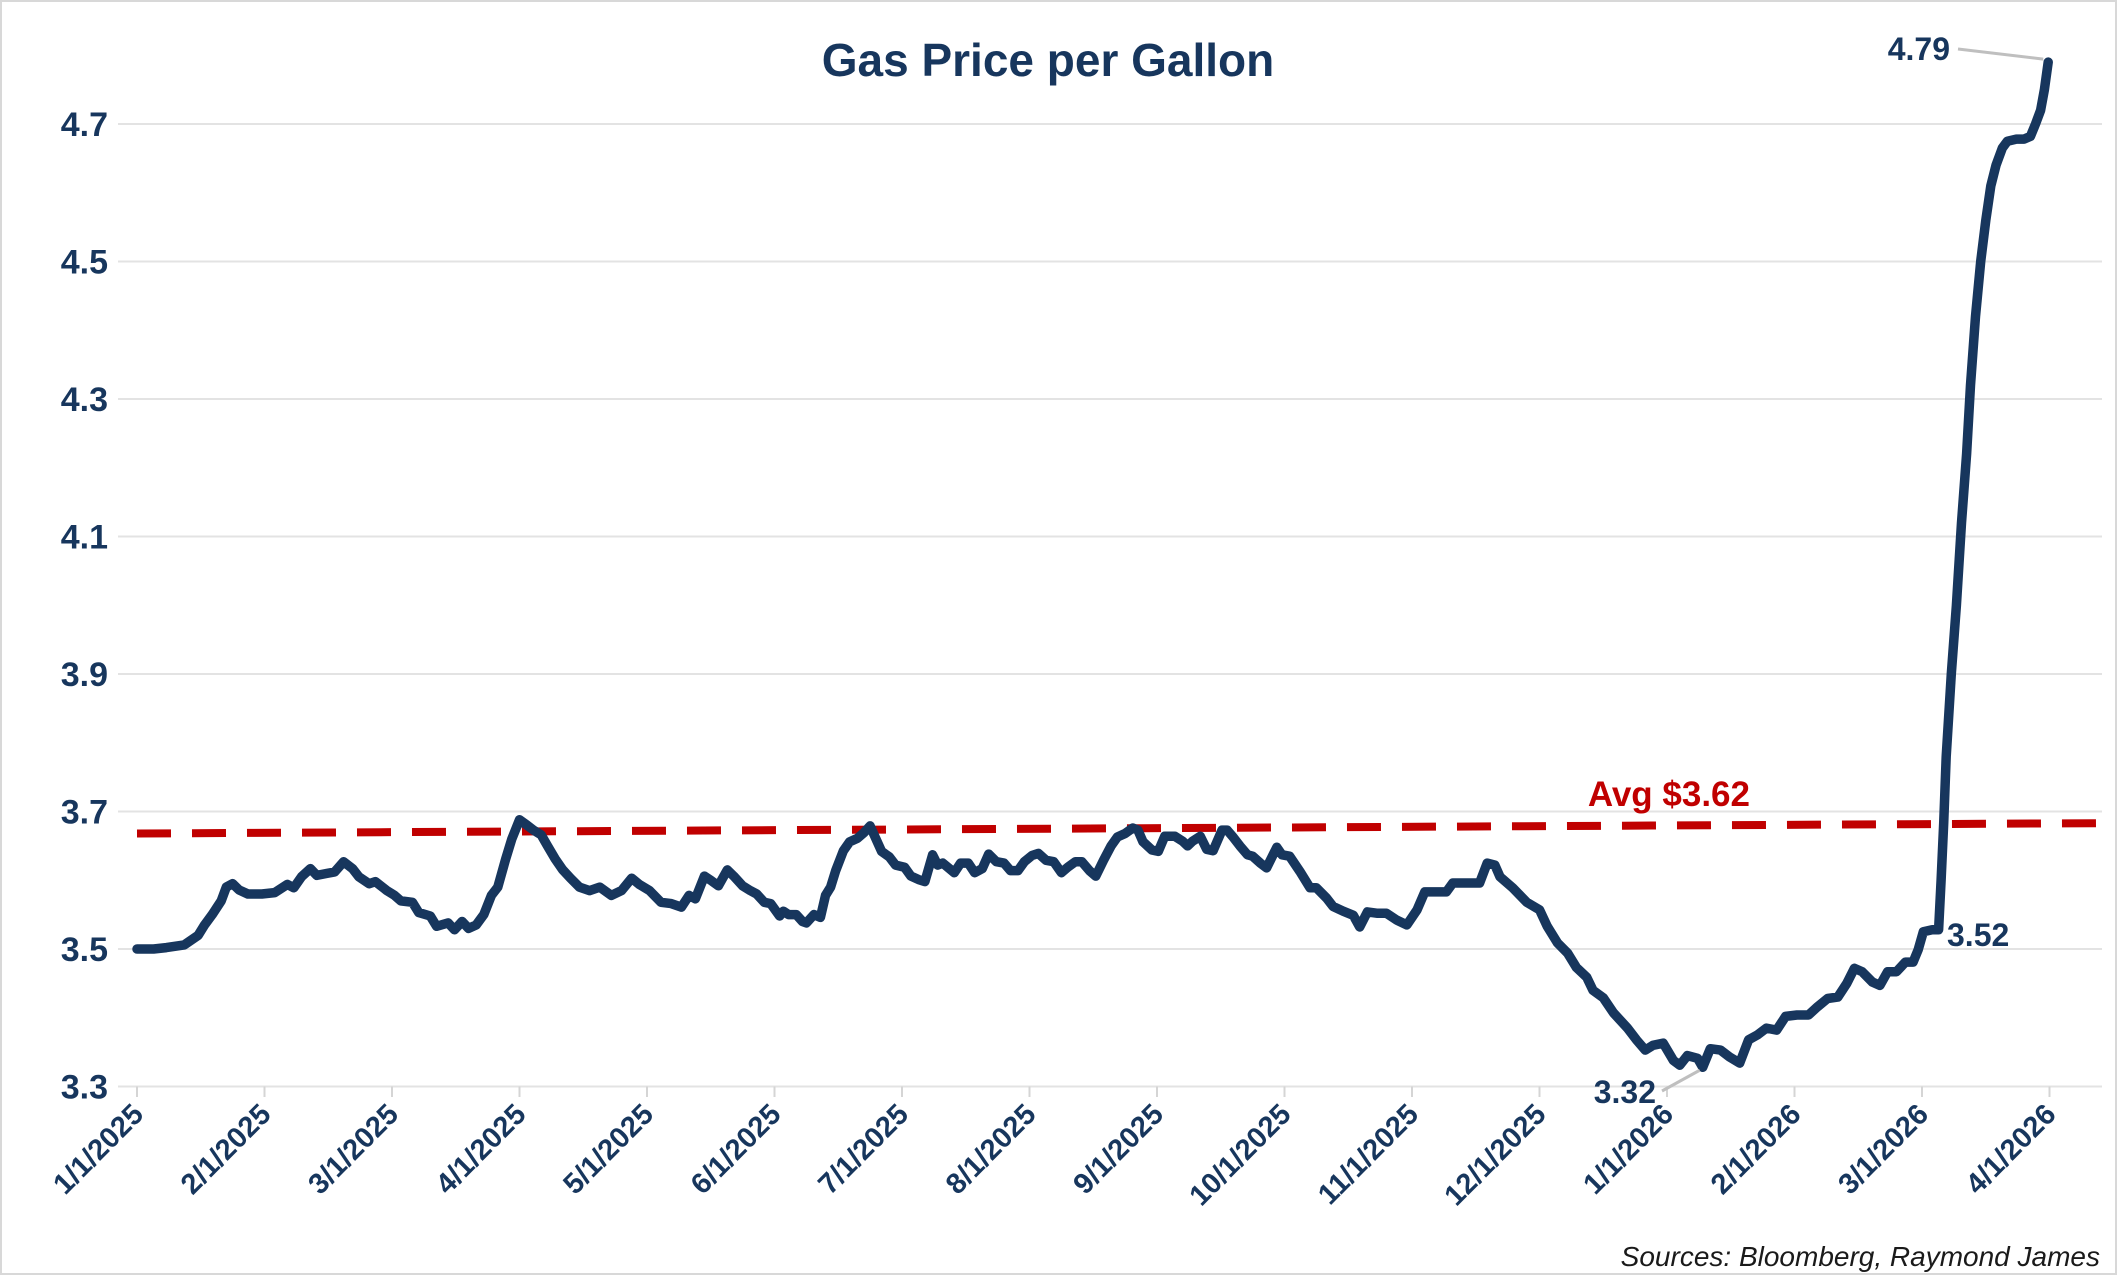 This screenshot has width=2117, height=1275. I want to click on annotation-final-value: 4.79, so click(1919, 49).